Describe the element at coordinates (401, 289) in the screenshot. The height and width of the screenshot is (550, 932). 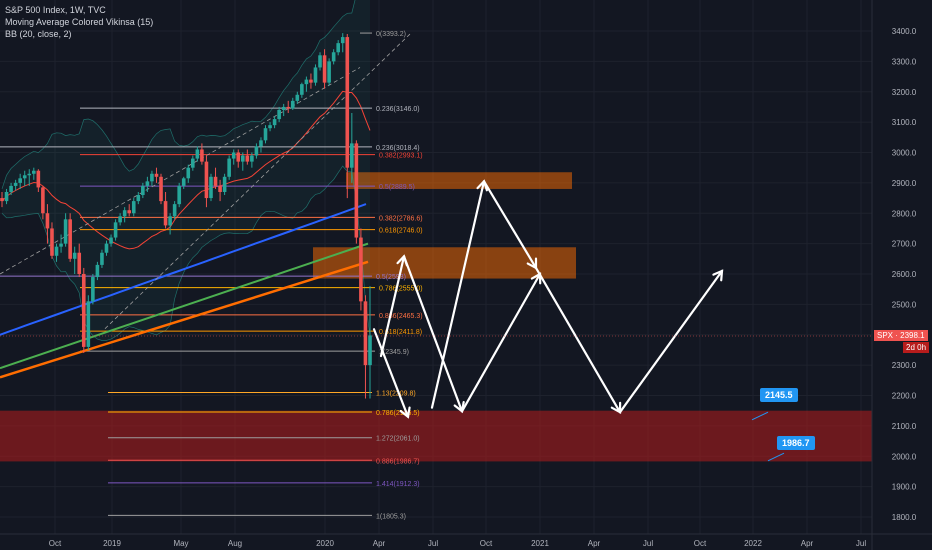
I see `fib-label: 0.786(2555.0)` at that location.